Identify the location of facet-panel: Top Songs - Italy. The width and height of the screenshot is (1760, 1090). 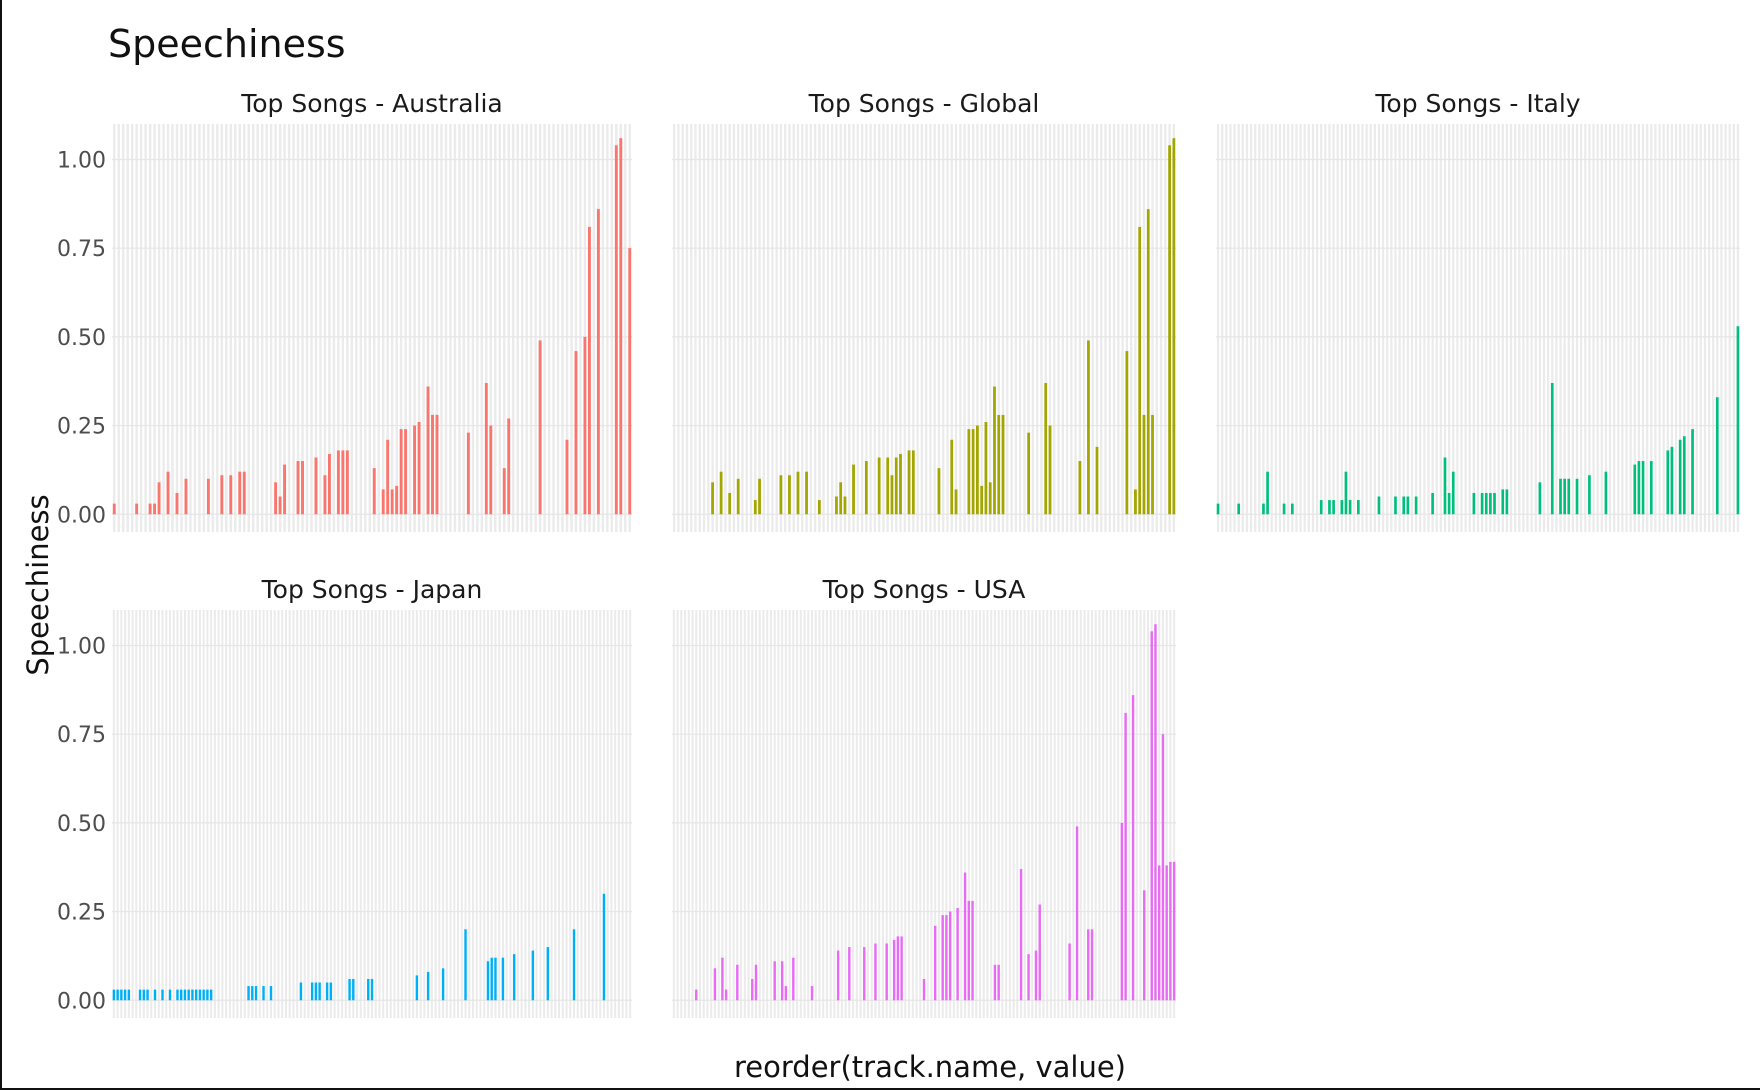
(1478, 310).